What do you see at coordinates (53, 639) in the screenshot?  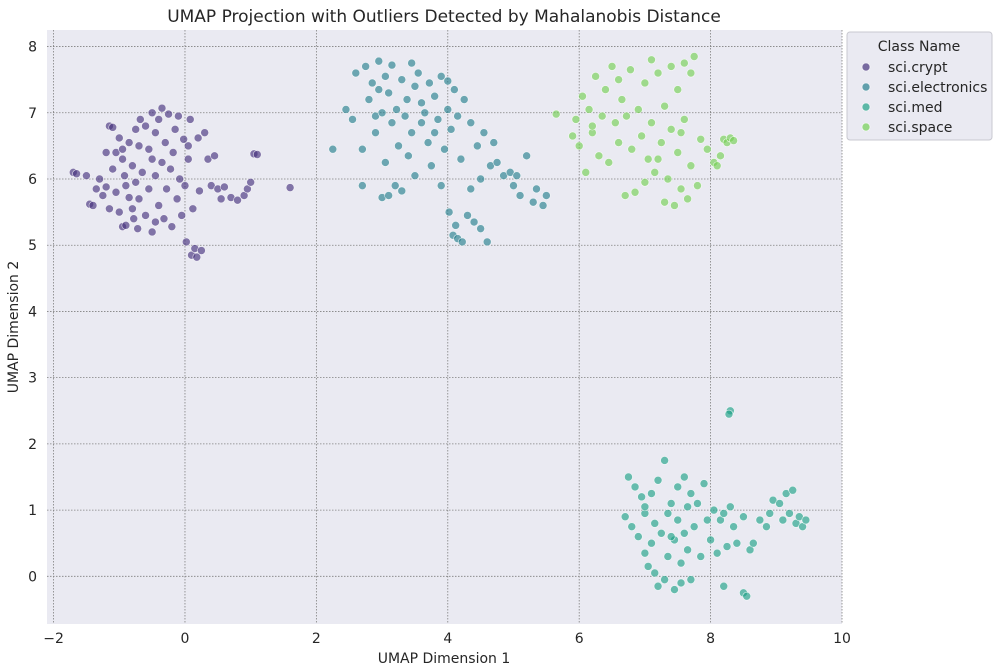 I see `x-tick-label: −2` at bounding box center [53, 639].